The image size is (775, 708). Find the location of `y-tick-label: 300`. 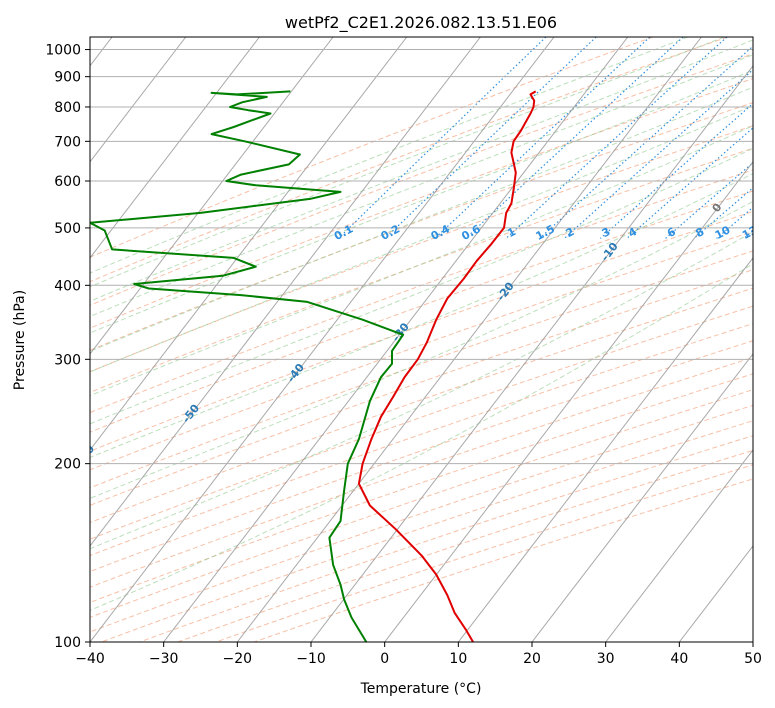

y-tick-label: 300 is located at coordinates (67, 360).